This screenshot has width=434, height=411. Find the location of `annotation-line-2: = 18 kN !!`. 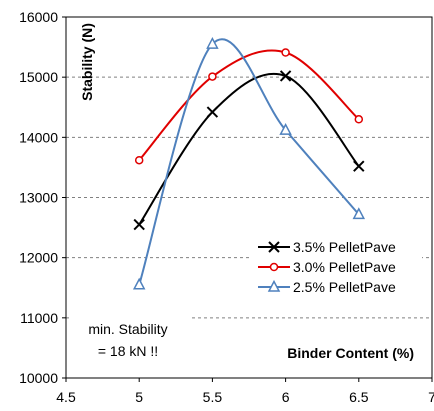

annotation-line-2: = 18 kN !! is located at coordinates (128, 351).